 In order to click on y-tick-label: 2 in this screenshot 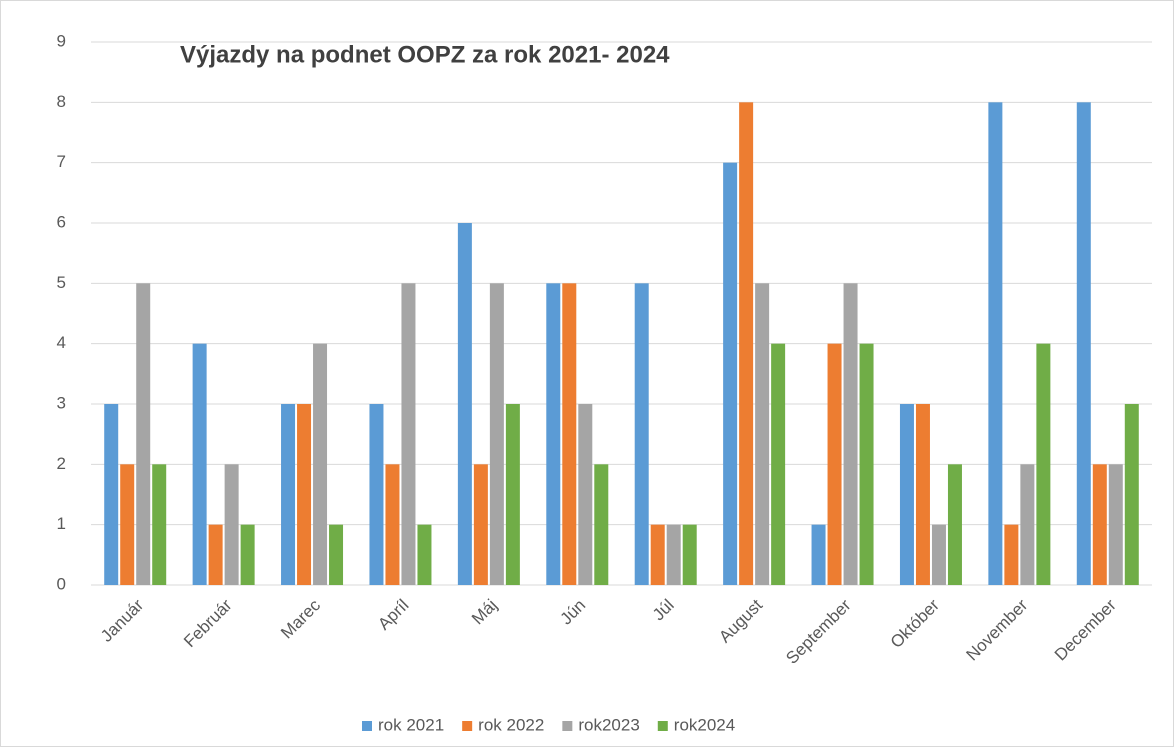, I will do `click(61, 463)`.